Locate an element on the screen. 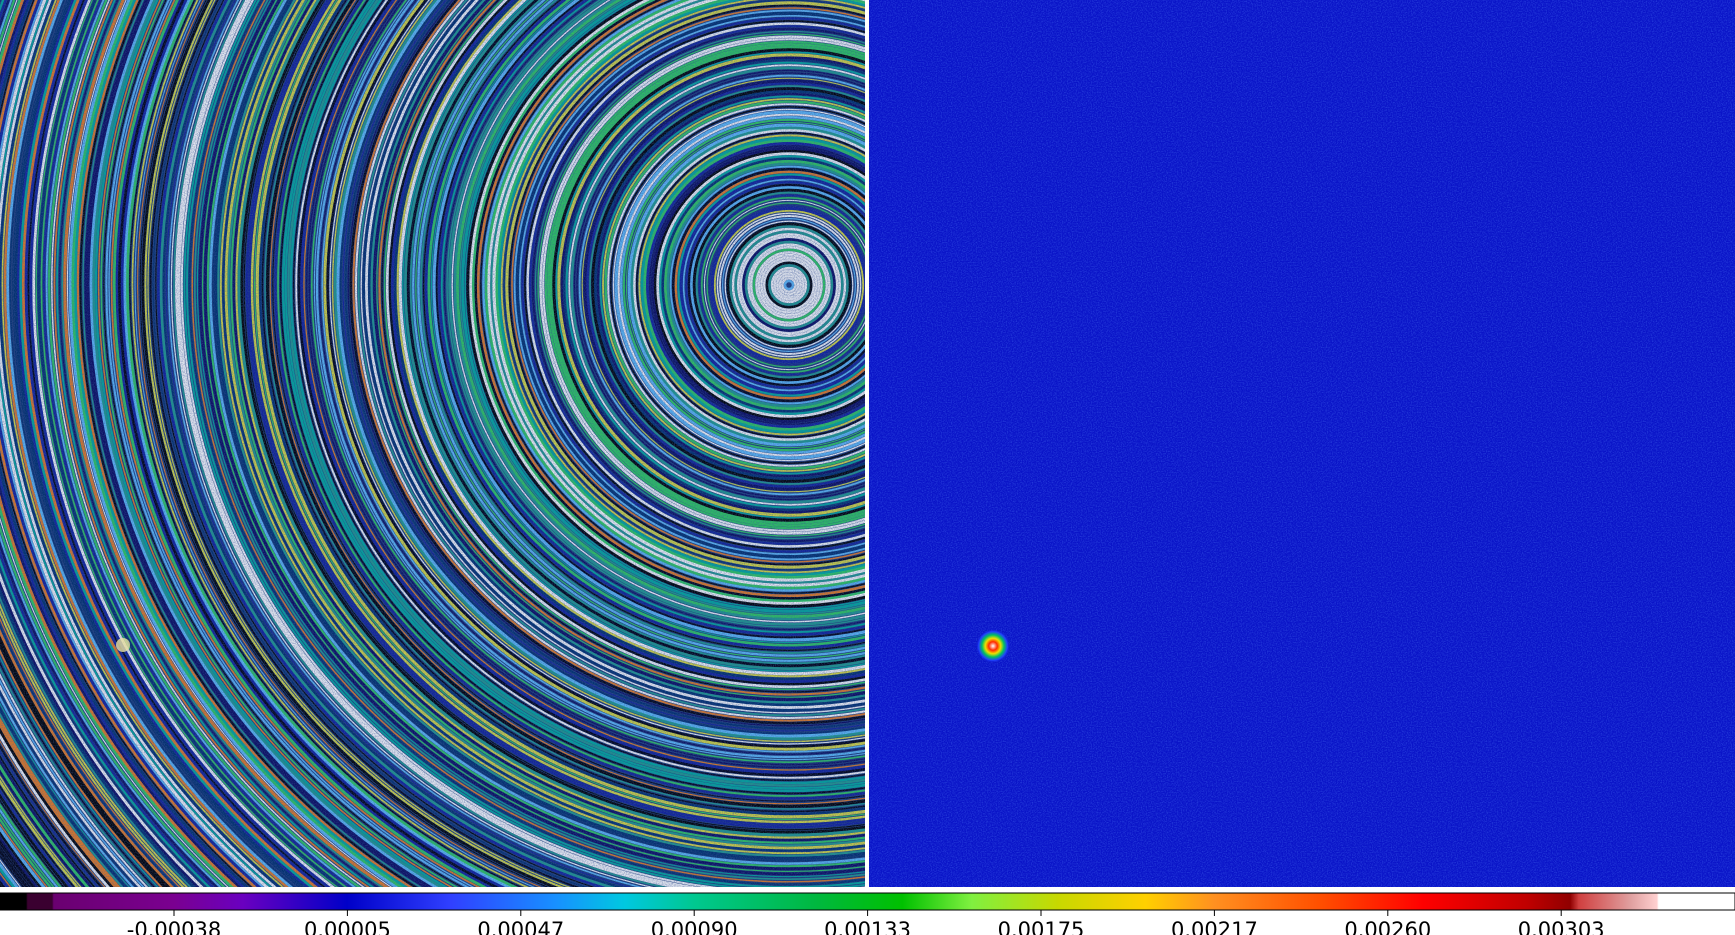 The height and width of the screenshot is (935, 1735). tick-label: 0.00047 is located at coordinates (520, 926).